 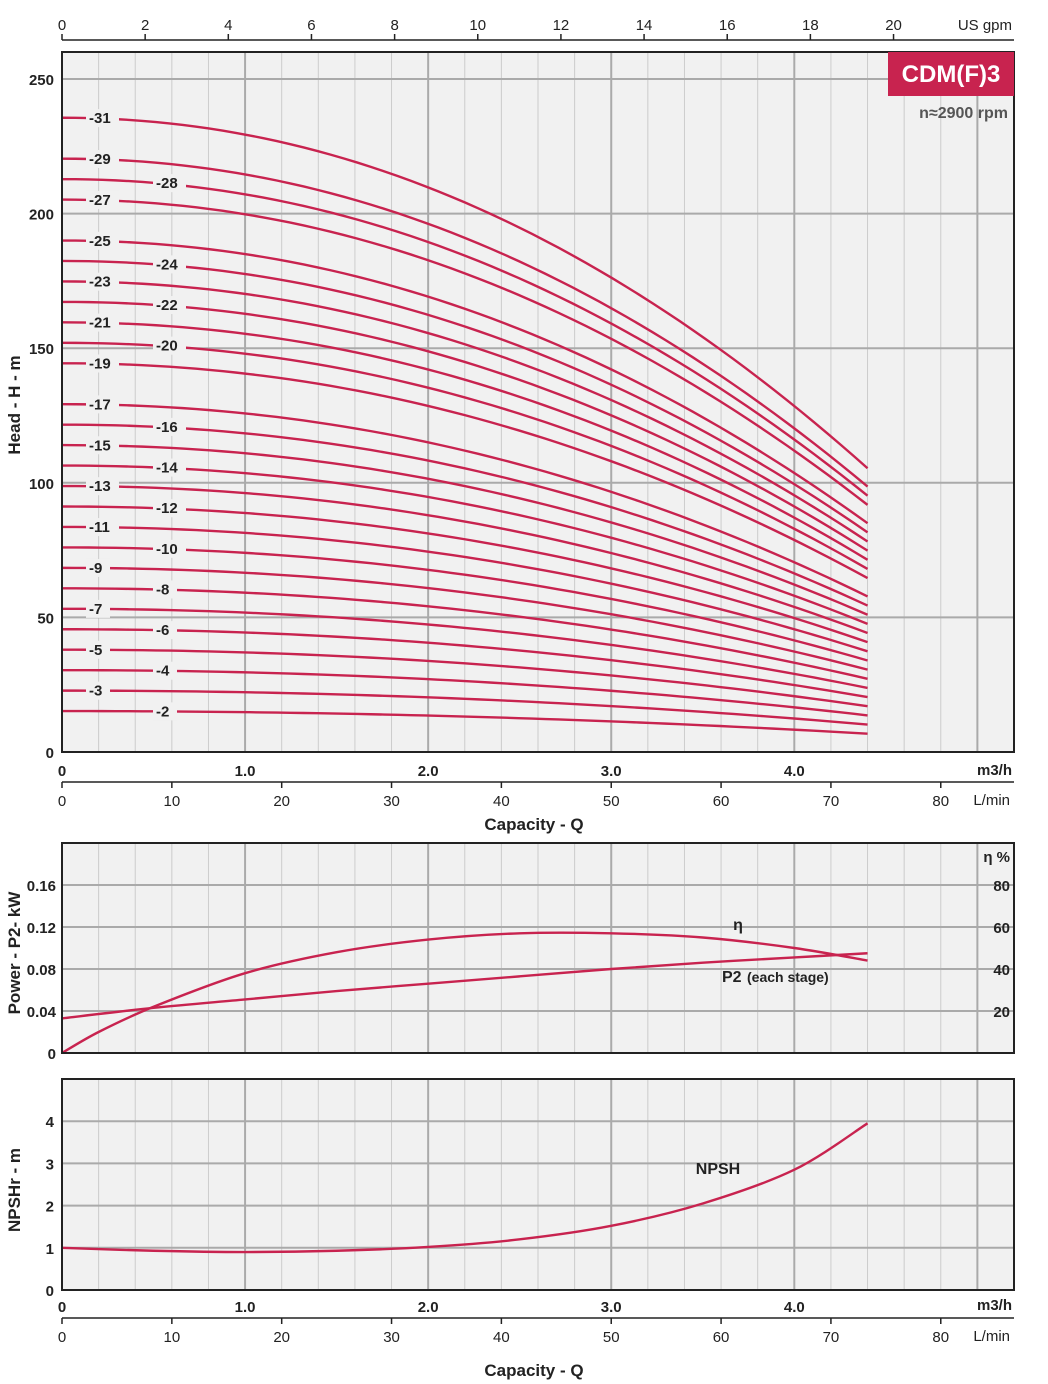 I want to click on top-axis-tick-label: 12, so click(x=561, y=25).